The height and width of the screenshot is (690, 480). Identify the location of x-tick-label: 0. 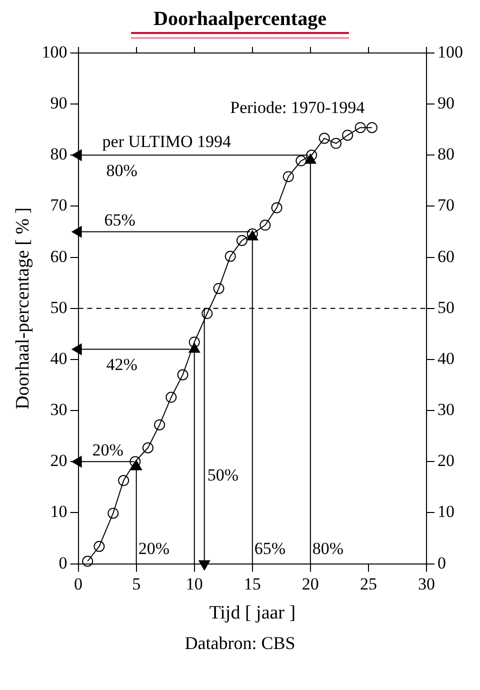
(78, 584).